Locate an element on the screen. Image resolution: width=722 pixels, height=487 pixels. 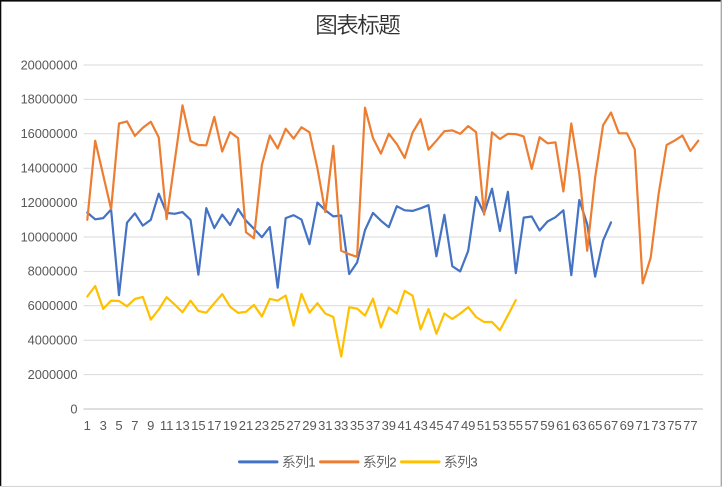
svg-text: 25 is located at coordinates (277, 425).